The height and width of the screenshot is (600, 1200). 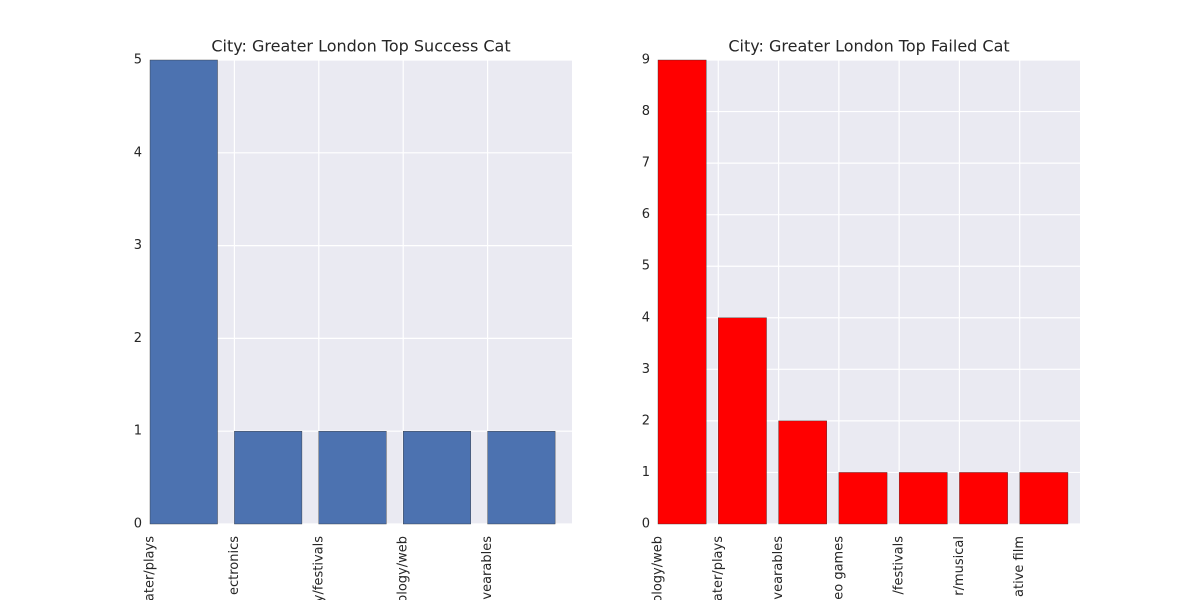 I want to click on y-tick-label: 7, so click(x=646, y=163).